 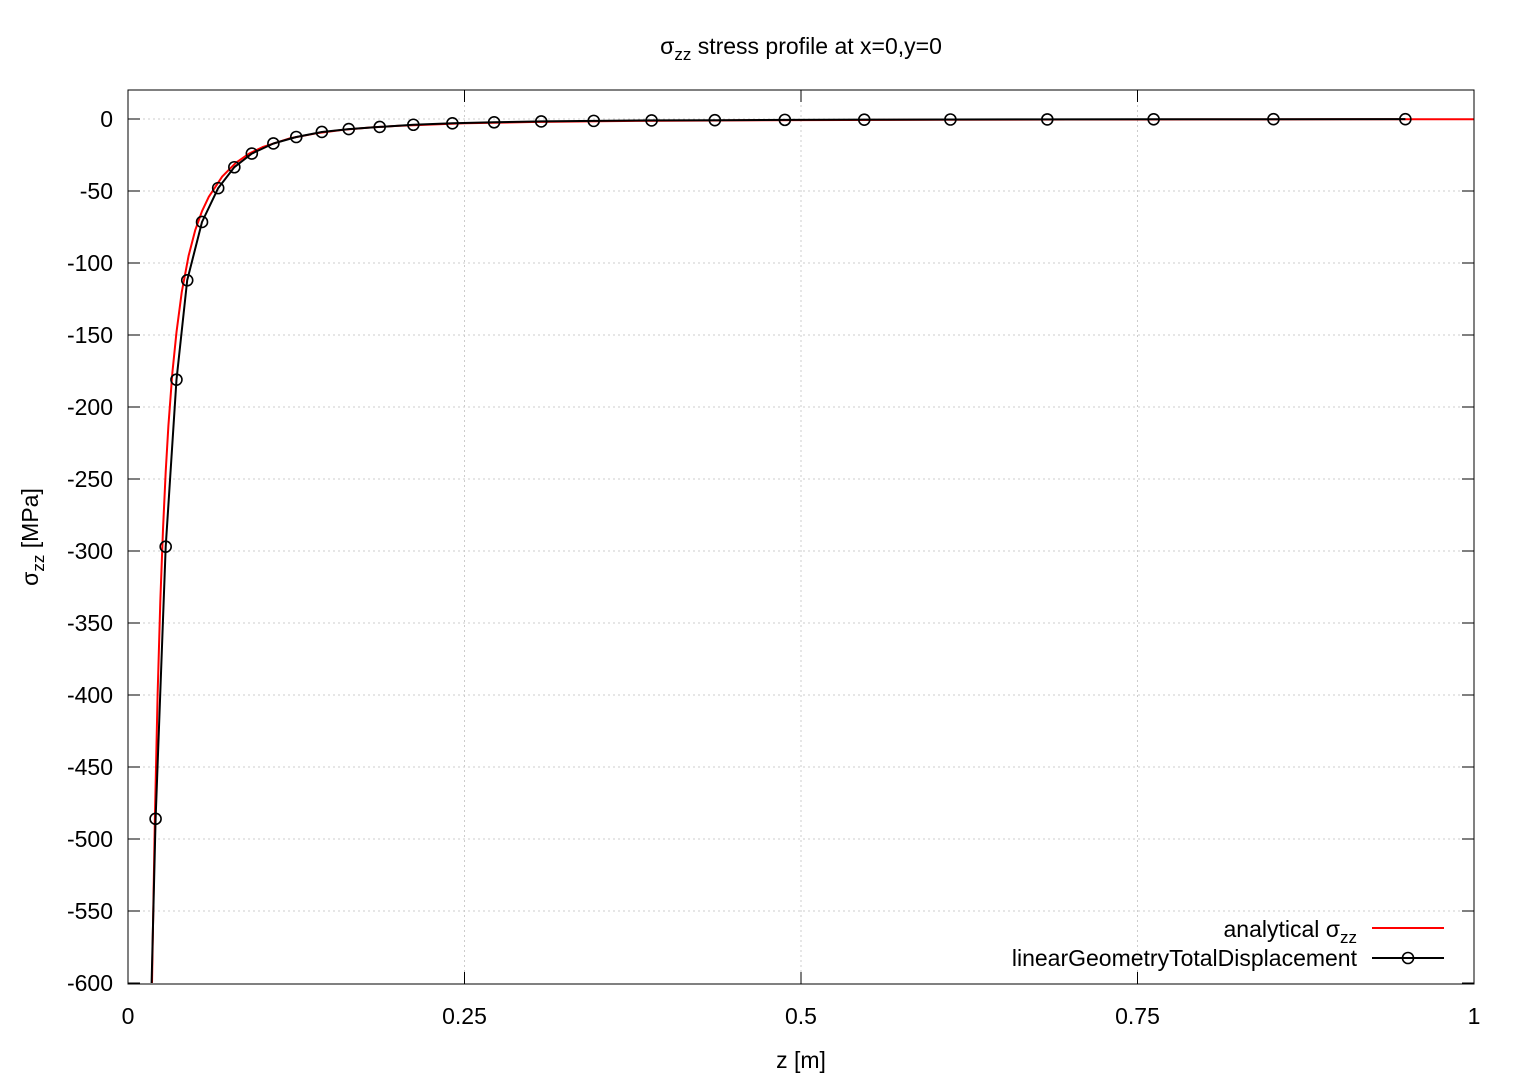 What do you see at coordinates (1408, 958) in the screenshot?
I see `legend-marker-numerical` at bounding box center [1408, 958].